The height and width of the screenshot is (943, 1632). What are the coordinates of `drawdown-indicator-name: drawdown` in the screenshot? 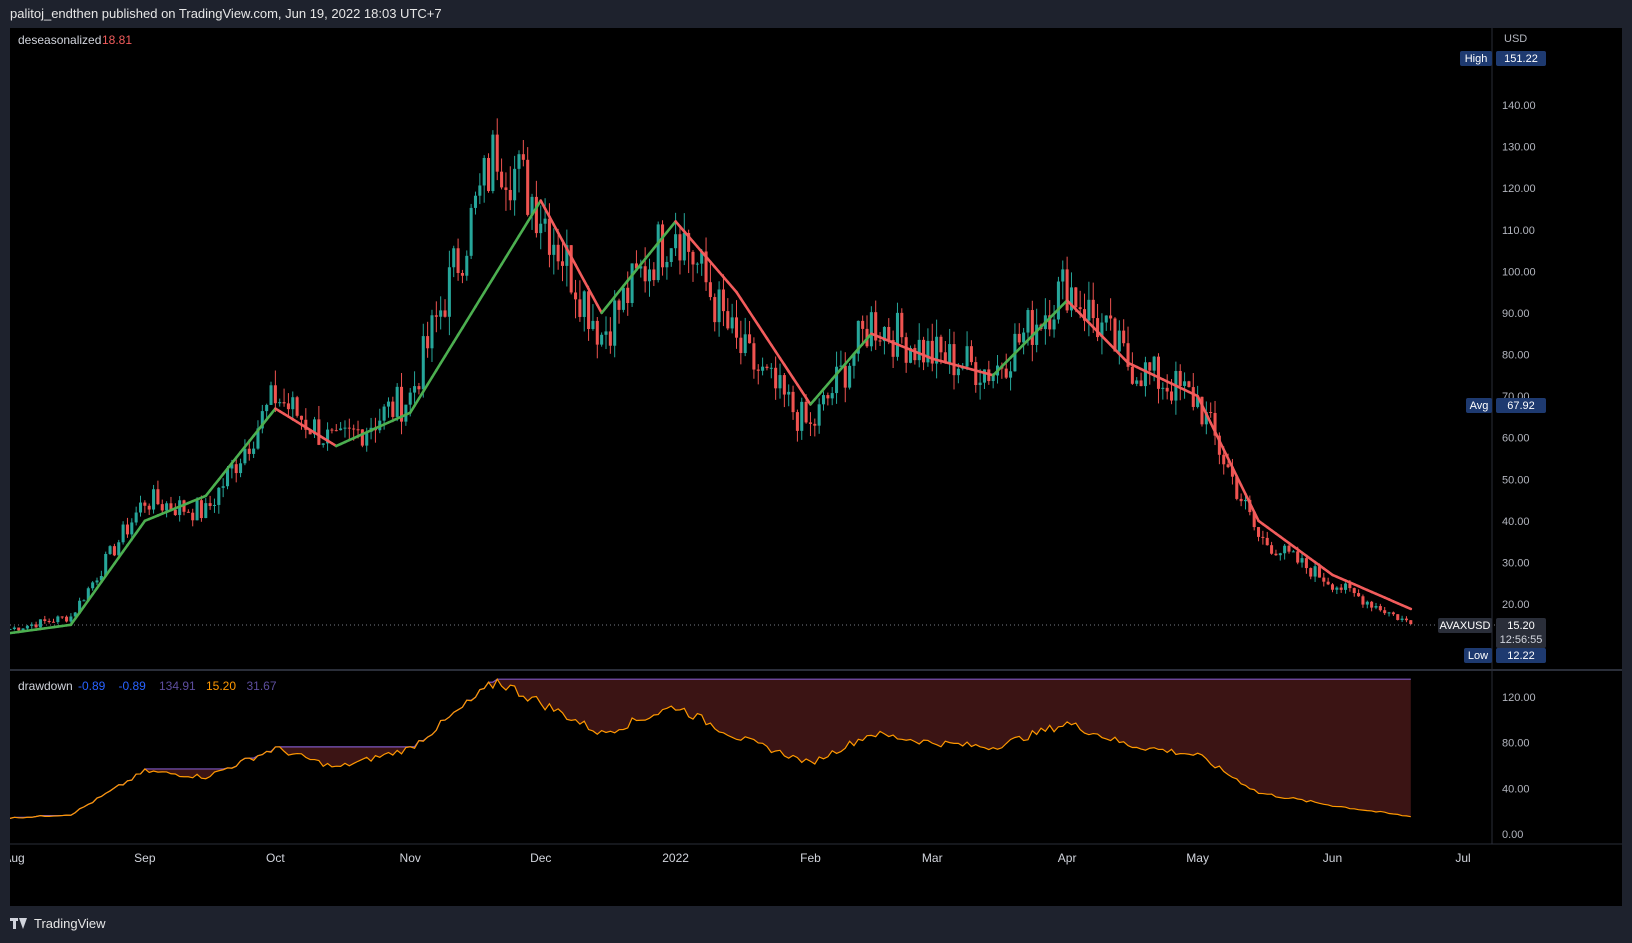 It's located at (45, 686).